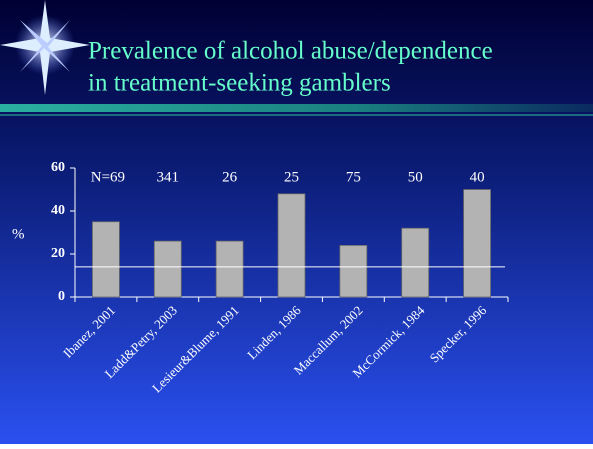 The height and width of the screenshot is (449, 593). I want to click on n-label: 50, so click(415, 177).